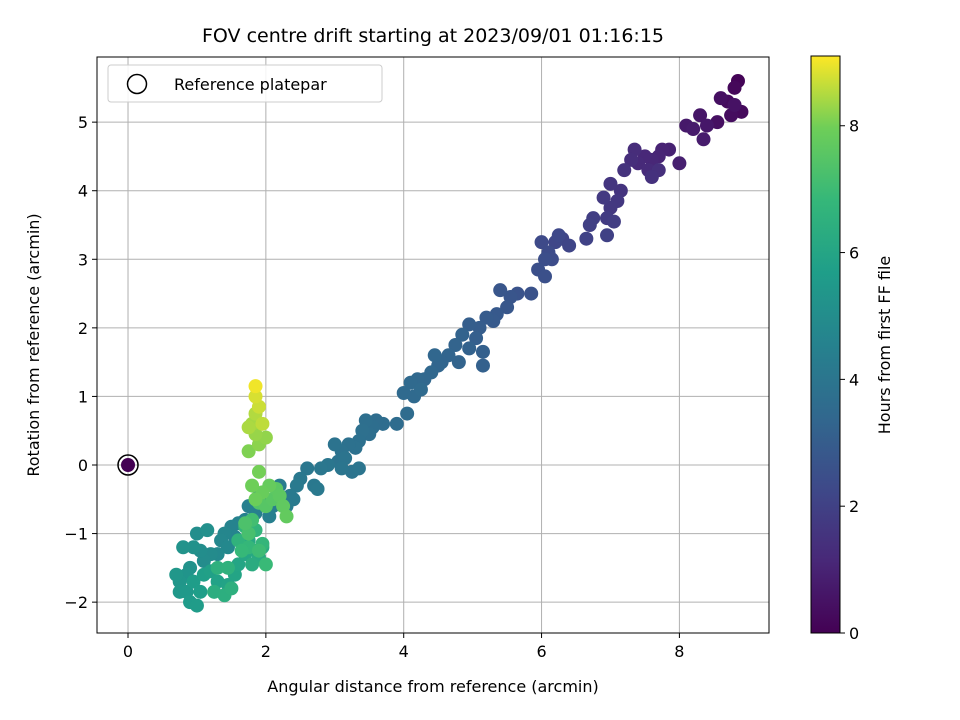 This screenshot has width=960, height=720. Describe the element at coordinates (83, 465) in the screenshot. I see `y-tick-label: 0` at that location.